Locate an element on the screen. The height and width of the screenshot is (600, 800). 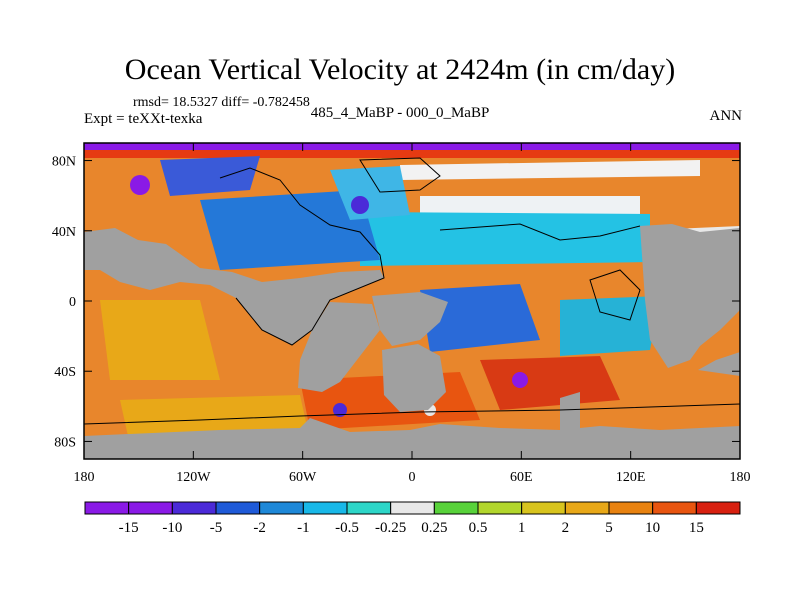
north-atlantic-cyan is located at coordinates (370, 193).